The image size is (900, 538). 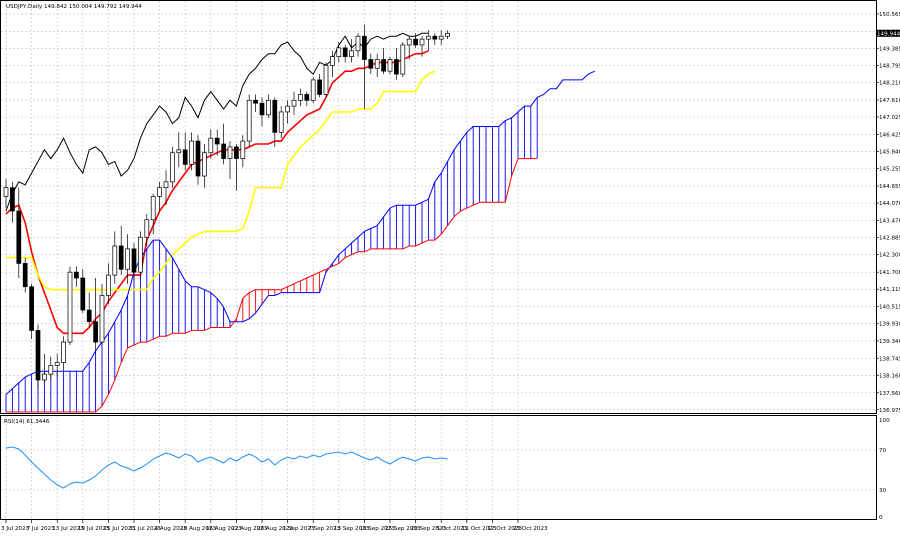 I want to click on price-tick-label: 150.565, so click(x=889, y=15).